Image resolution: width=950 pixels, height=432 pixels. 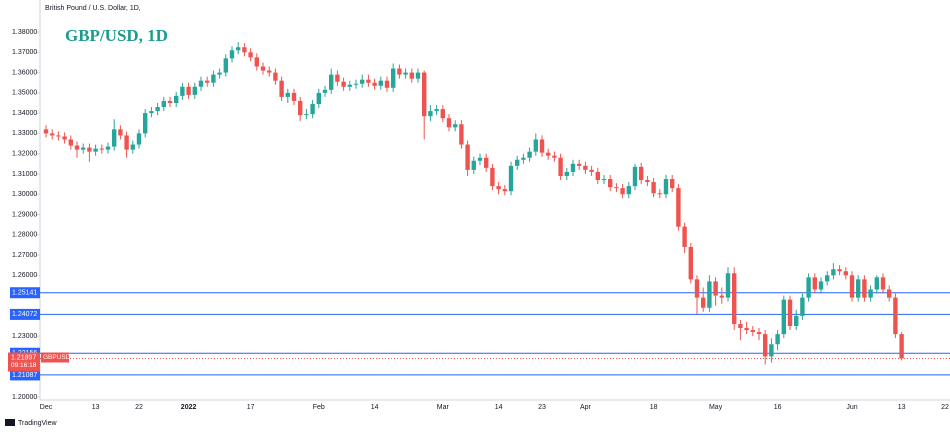 What do you see at coordinates (189, 407) in the screenshot?
I see `x-tick-label: 2022` at bounding box center [189, 407].